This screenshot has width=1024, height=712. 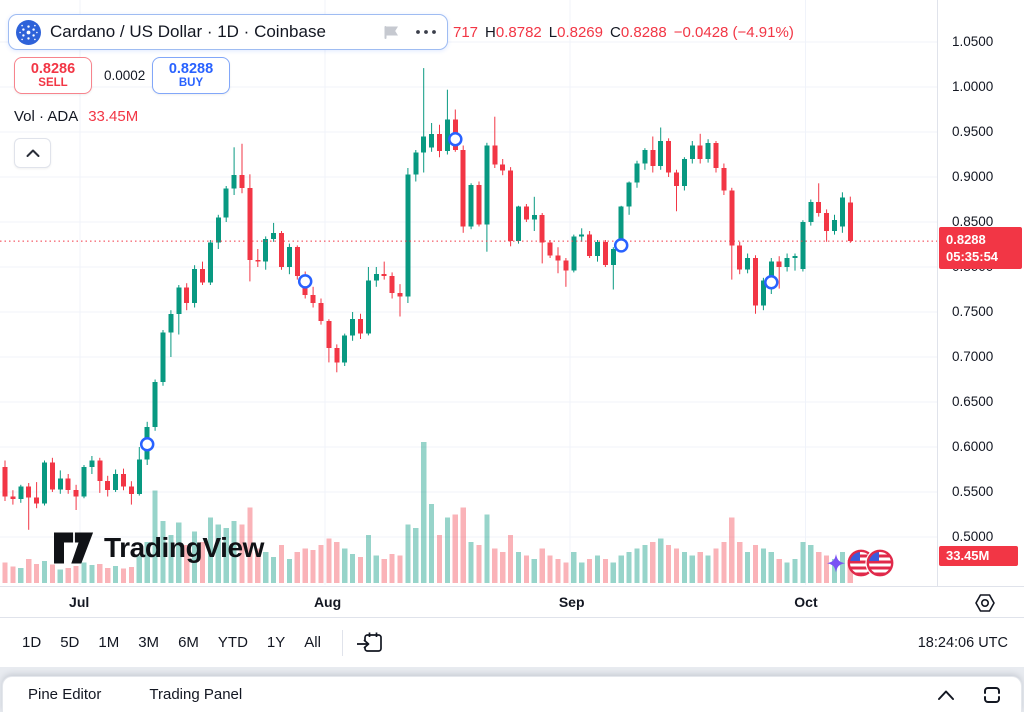 What do you see at coordinates (370, 643) in the screenshot?
I see `go-to-date-icon` at bounding box center [370, 643].